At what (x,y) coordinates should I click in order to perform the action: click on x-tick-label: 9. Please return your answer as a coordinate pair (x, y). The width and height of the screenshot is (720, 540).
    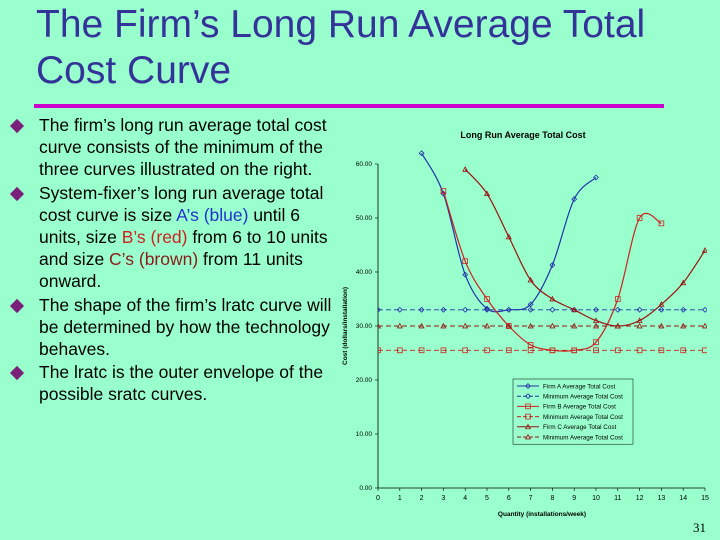
    Looking at the image, I should click on (574, 498).